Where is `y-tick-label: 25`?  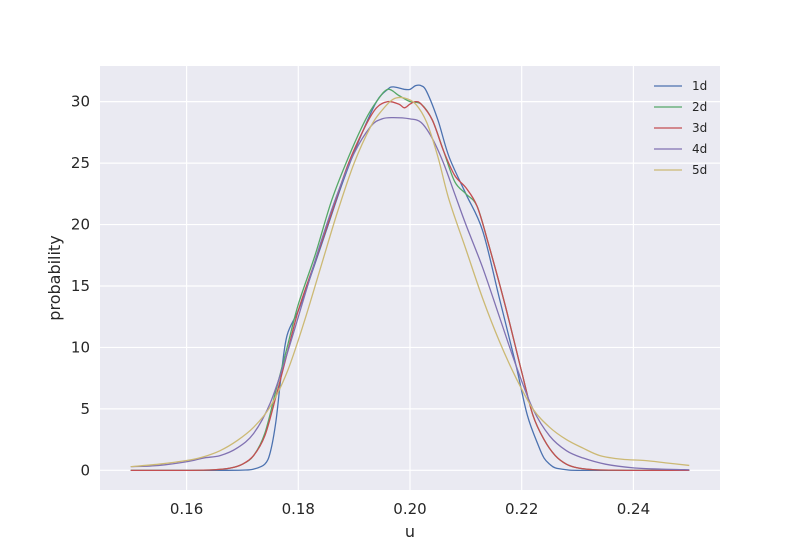
y-tick-label: 25 is located at coordinates (80, 163).